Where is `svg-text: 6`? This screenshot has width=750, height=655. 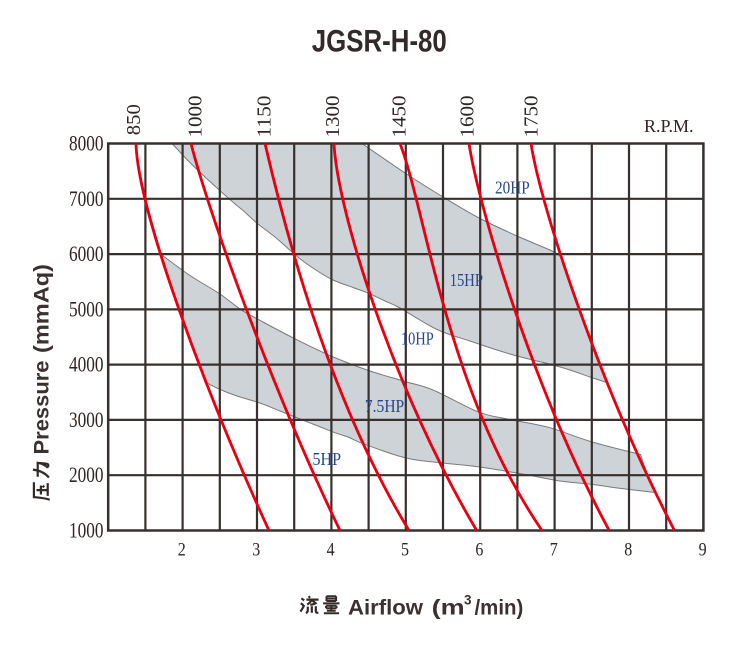
svg-text: 6 is located at coordinates (479, 549).